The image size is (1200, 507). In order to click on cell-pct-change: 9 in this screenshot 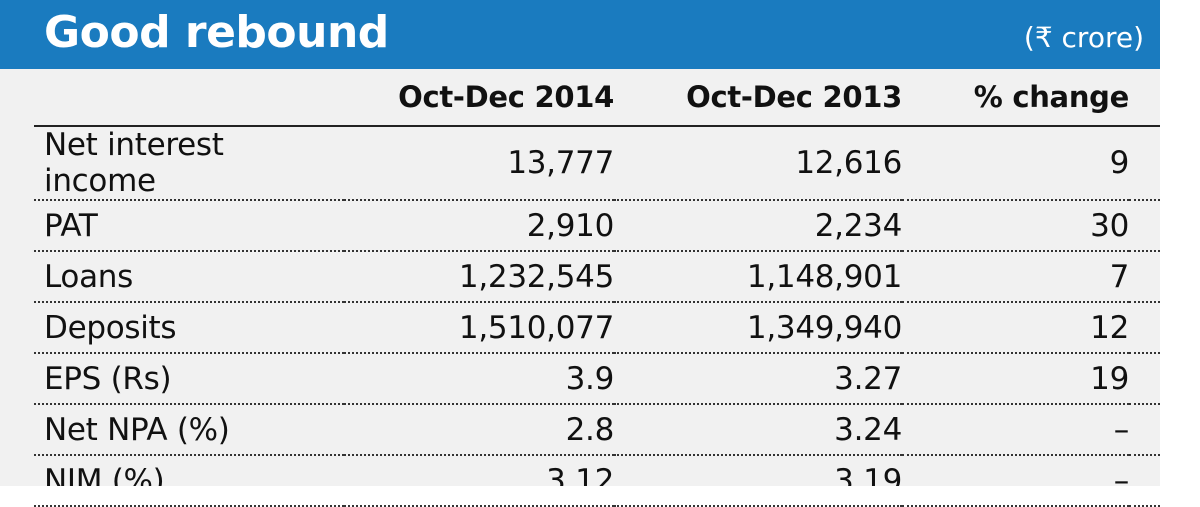, I will do `click(1015, 163)`.